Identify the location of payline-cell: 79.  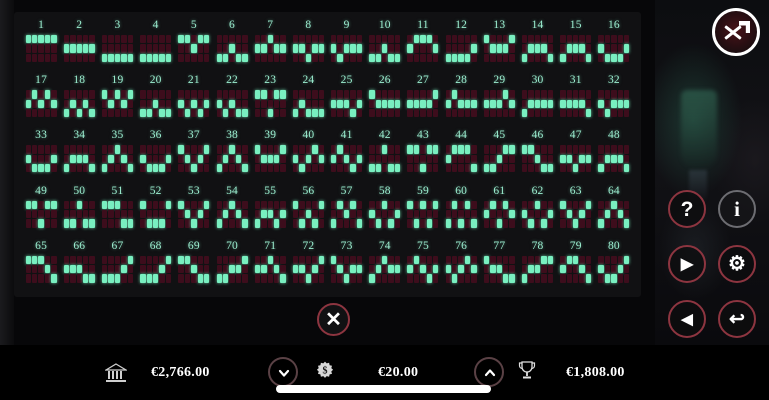
(576, 266).